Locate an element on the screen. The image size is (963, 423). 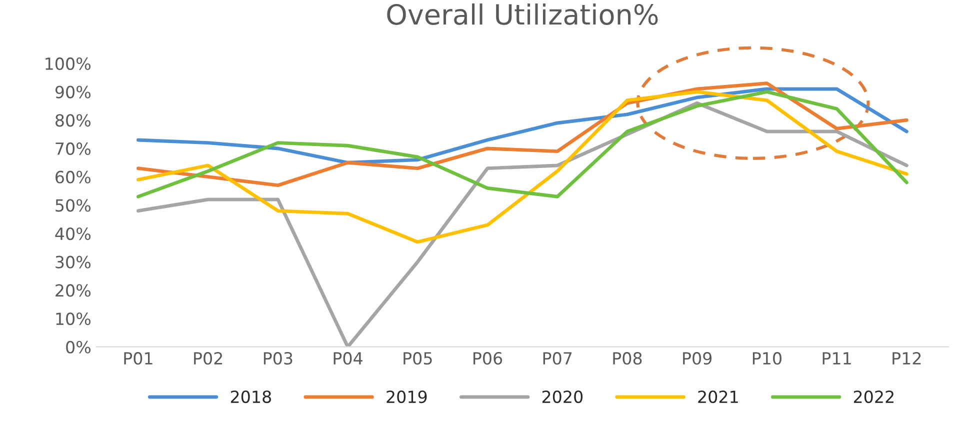
y-tick-label: 80% is located at coordinates (73, 120).